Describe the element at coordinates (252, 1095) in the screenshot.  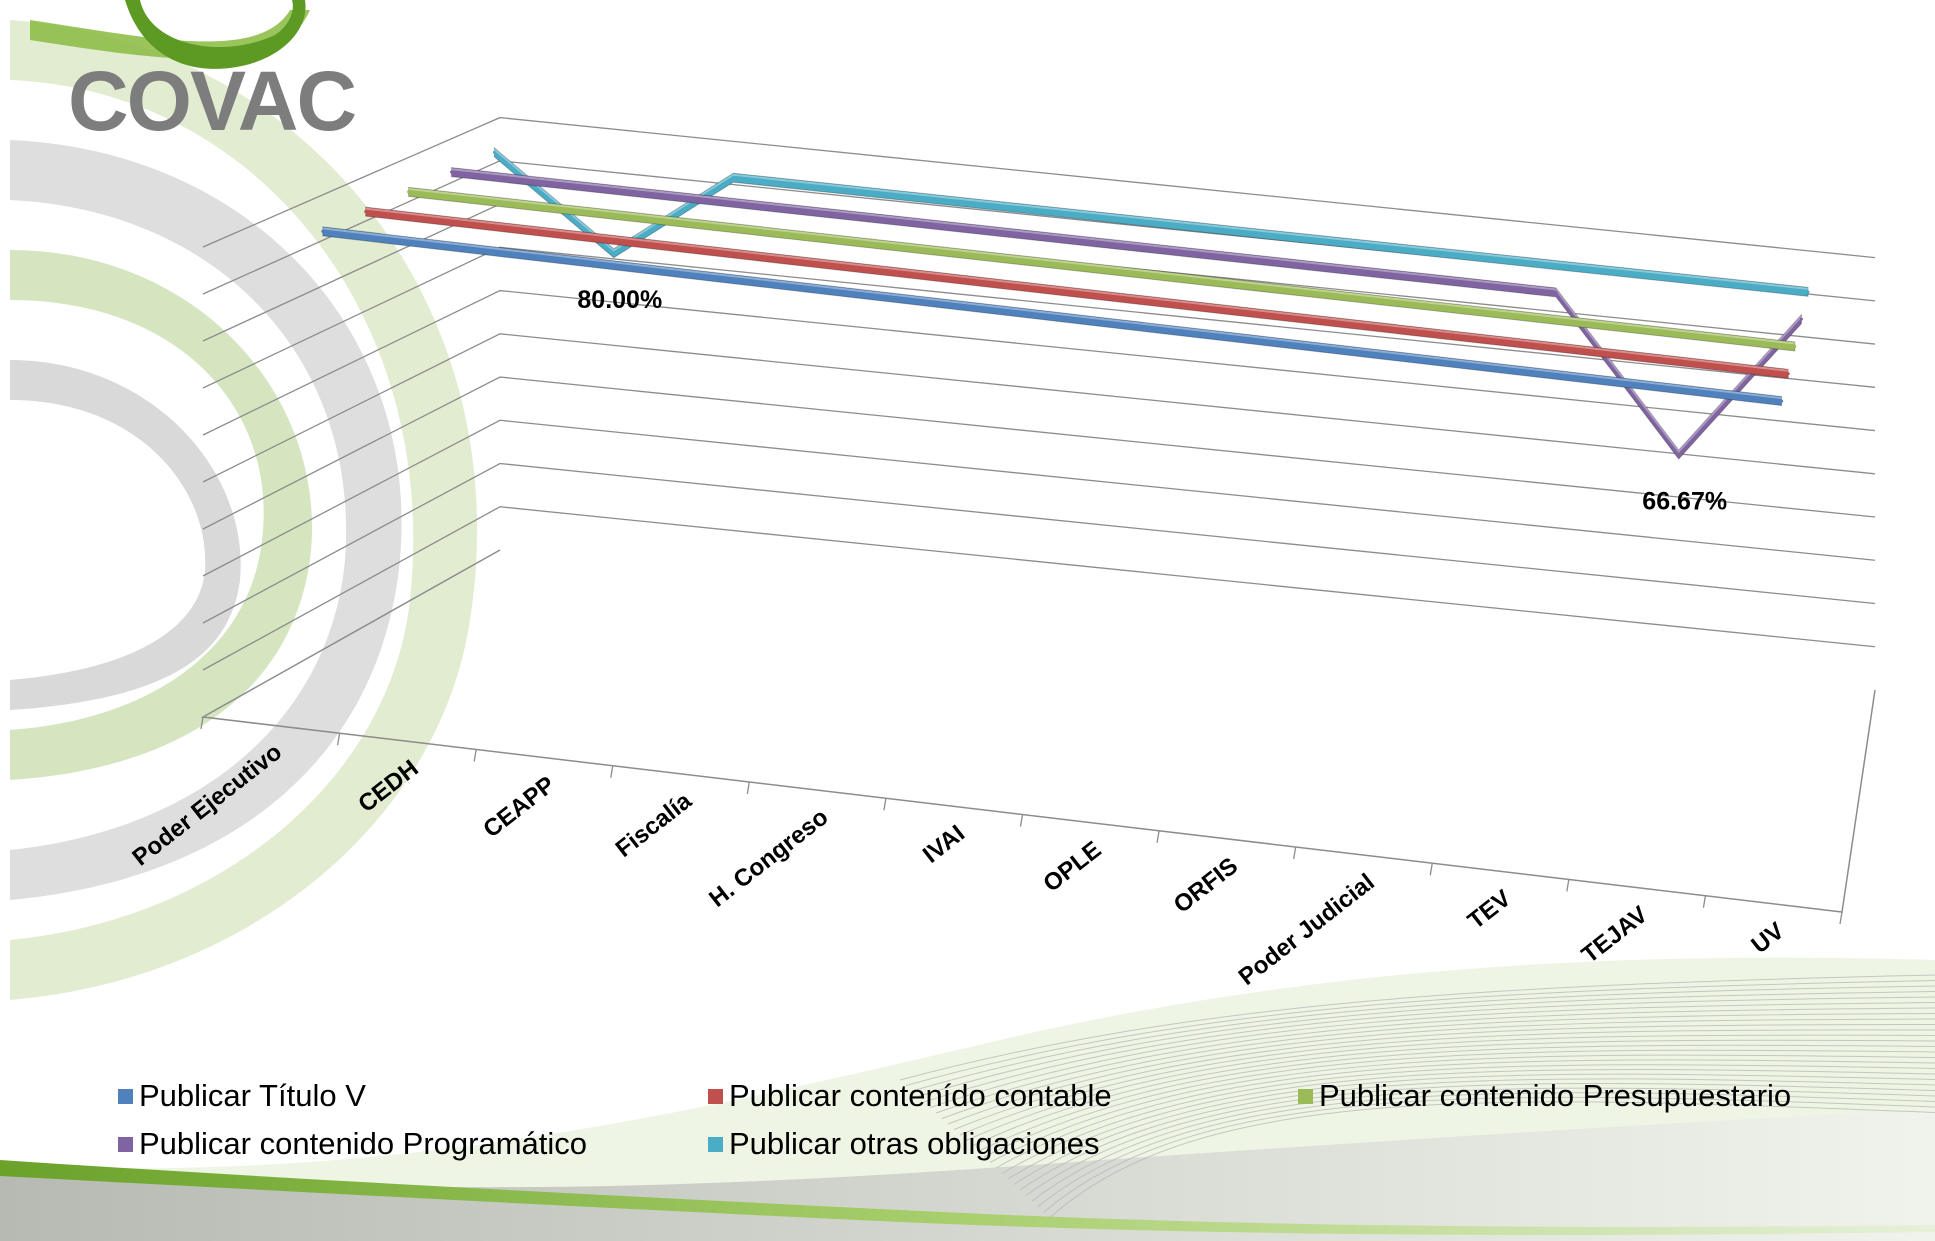
I see `legend-label: Publicar Título V` at that location.